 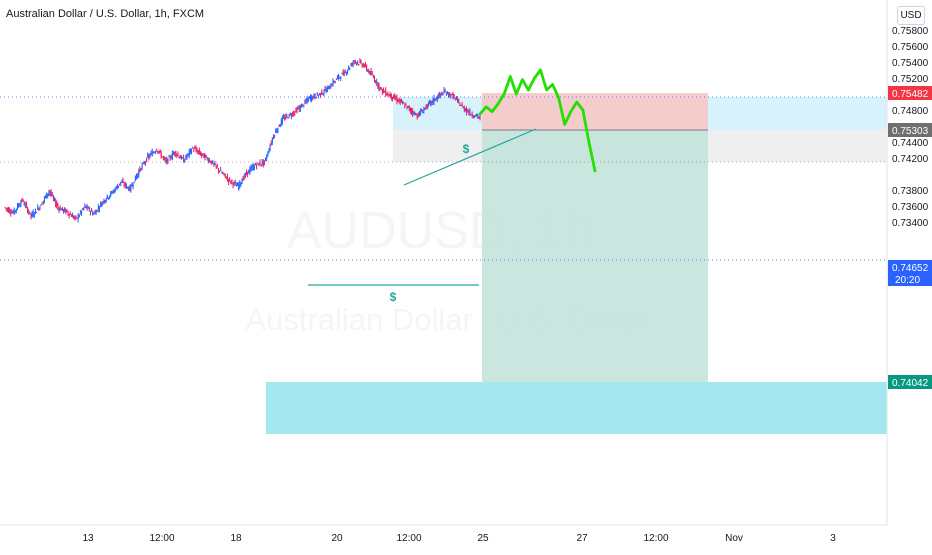 I want to click on time-axis, so click(x=443, y=537).